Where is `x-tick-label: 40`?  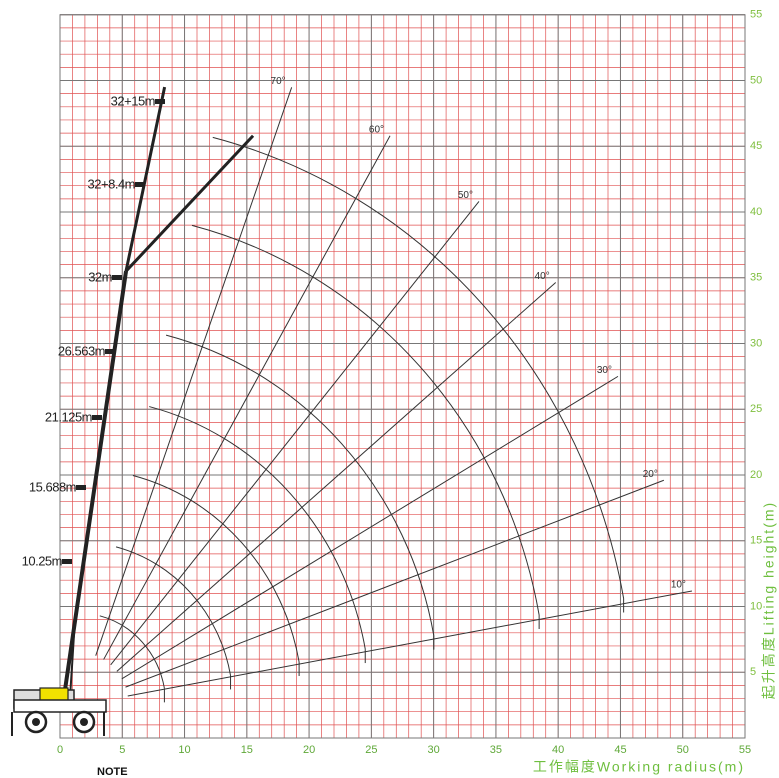 x-tick-label: 40 is located at coordinates (558, 750).